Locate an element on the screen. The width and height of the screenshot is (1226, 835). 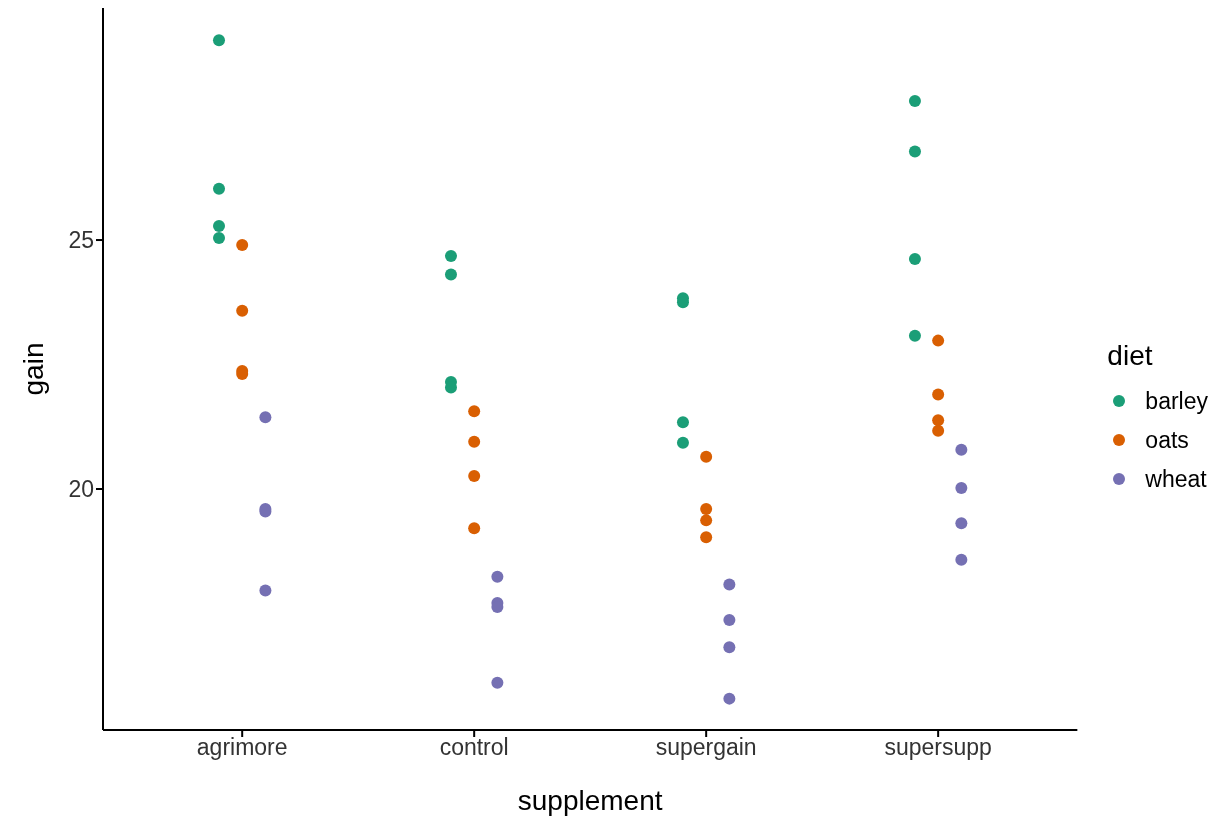
legend-title: diet is located at coordinates (1130, 355).